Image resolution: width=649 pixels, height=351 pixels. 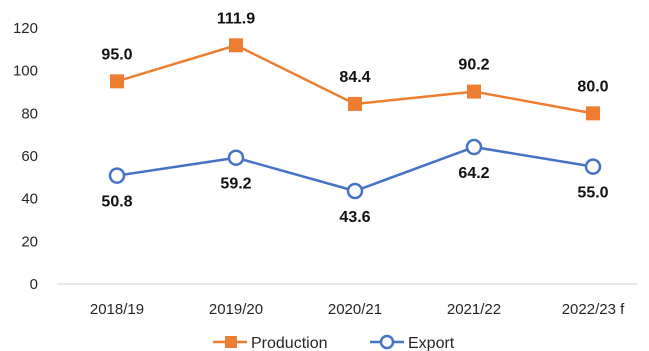 I want to click on x-tick-label: 2018/19, so click(x=117, y=309).